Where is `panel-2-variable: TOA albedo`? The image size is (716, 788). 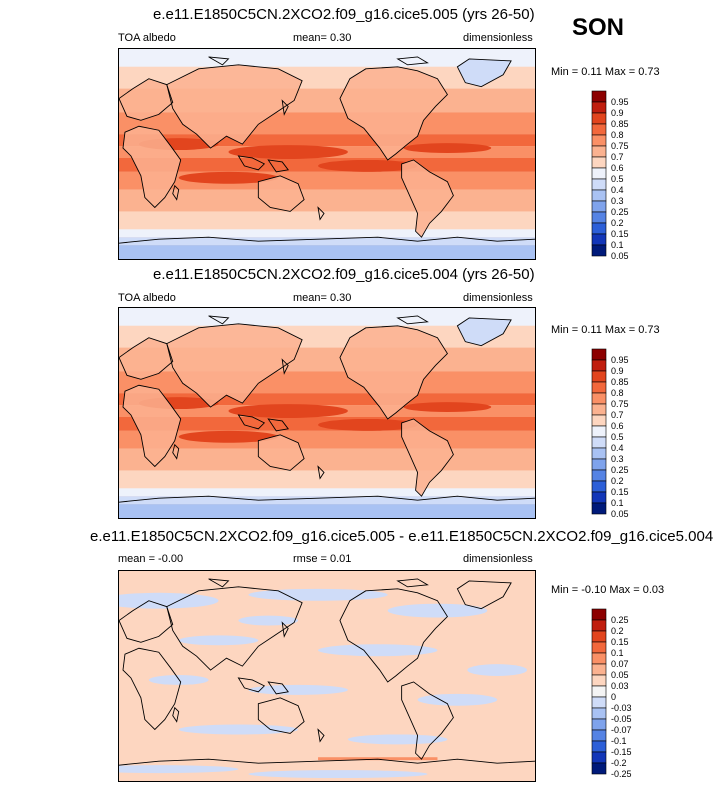
panel-2-variable: TOA albedo is located at coordinates (147, 298).